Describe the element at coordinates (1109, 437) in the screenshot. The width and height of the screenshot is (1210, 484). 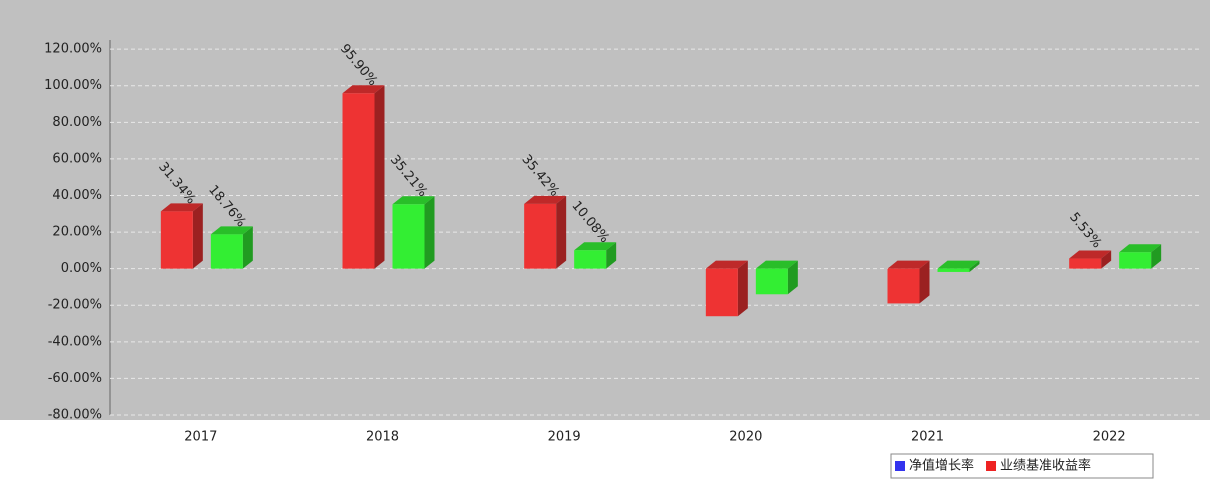
I see `x-tick-label: 2022` at that location.